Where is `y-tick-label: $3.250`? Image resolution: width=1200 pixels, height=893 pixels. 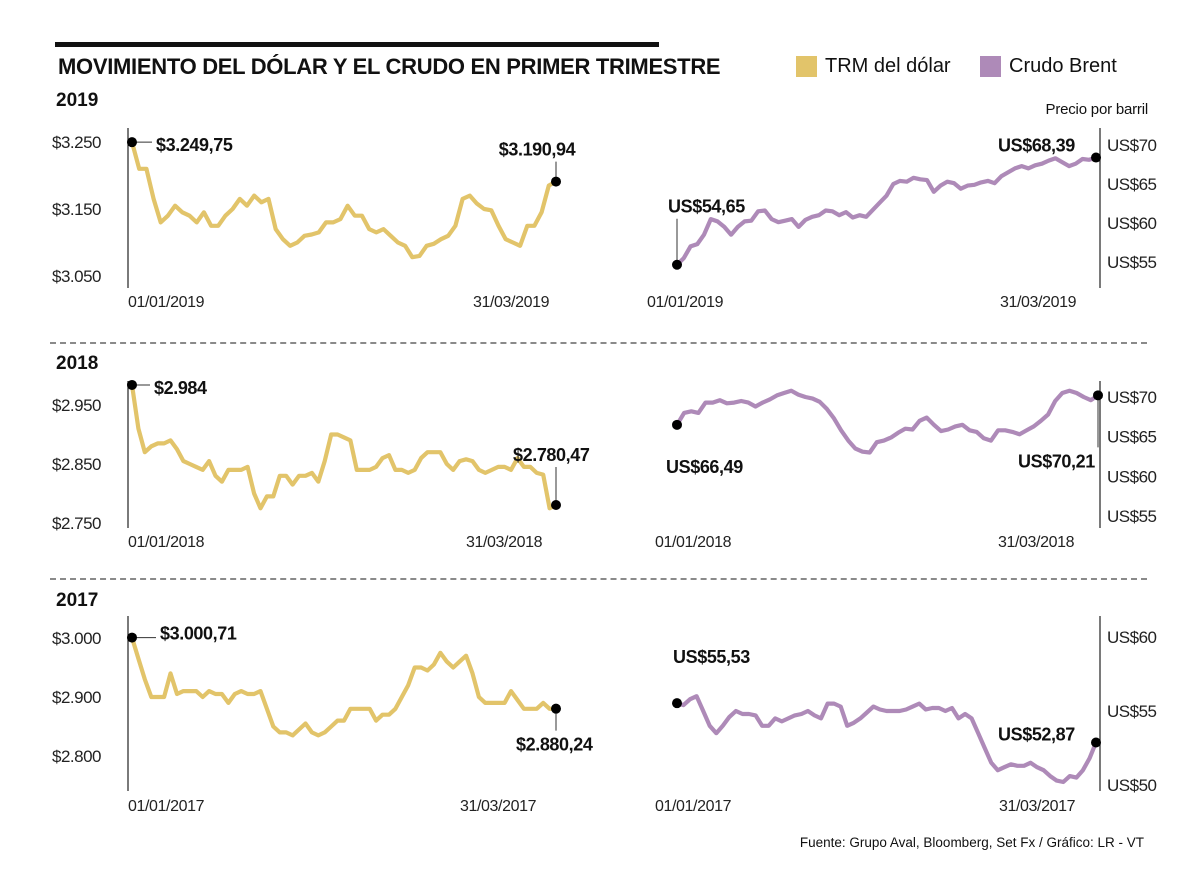 y-tick-label: $3.250 is located at coordinates (76, 142).